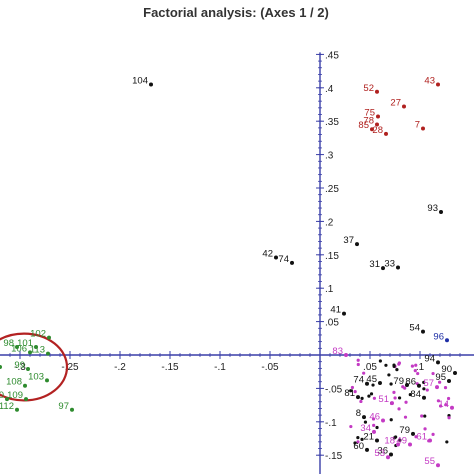 The image size is (474, 474). Describe the element at coordinates (329, 289) in the screenshot. I see `y-tick-label: .1` at that location.